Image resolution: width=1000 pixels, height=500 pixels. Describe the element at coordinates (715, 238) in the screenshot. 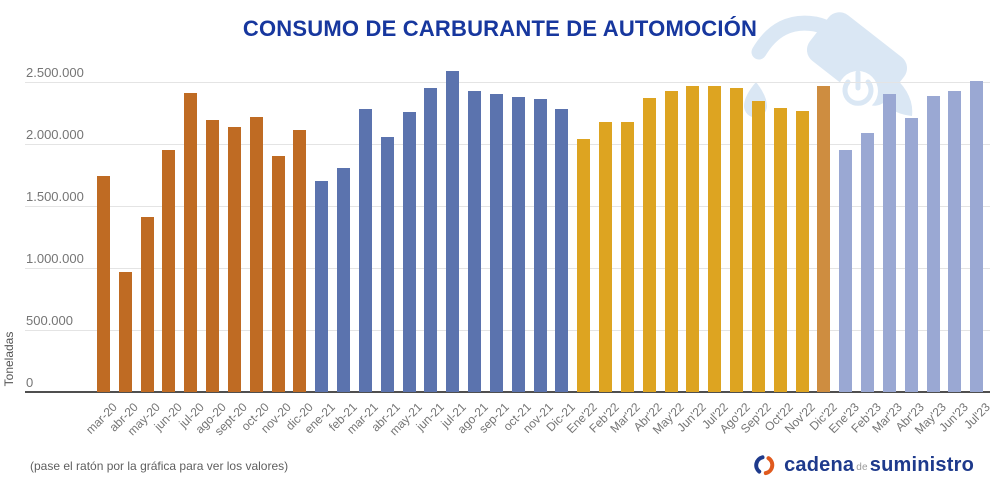

I see `bar-Jul'22` at that location.